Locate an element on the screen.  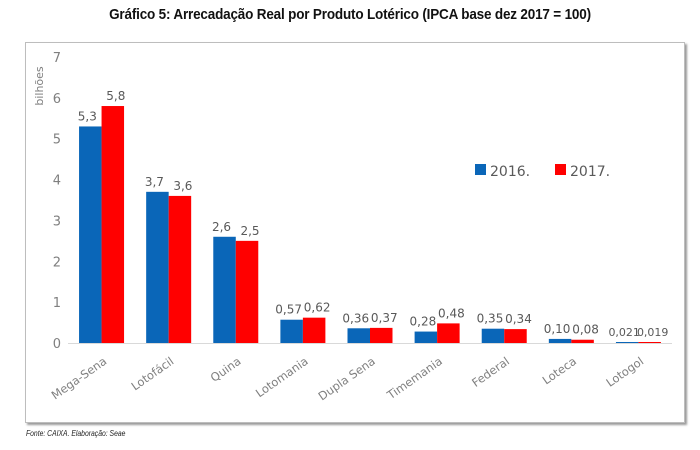
data-label: 0,28 is located at coordinates (423, 322).